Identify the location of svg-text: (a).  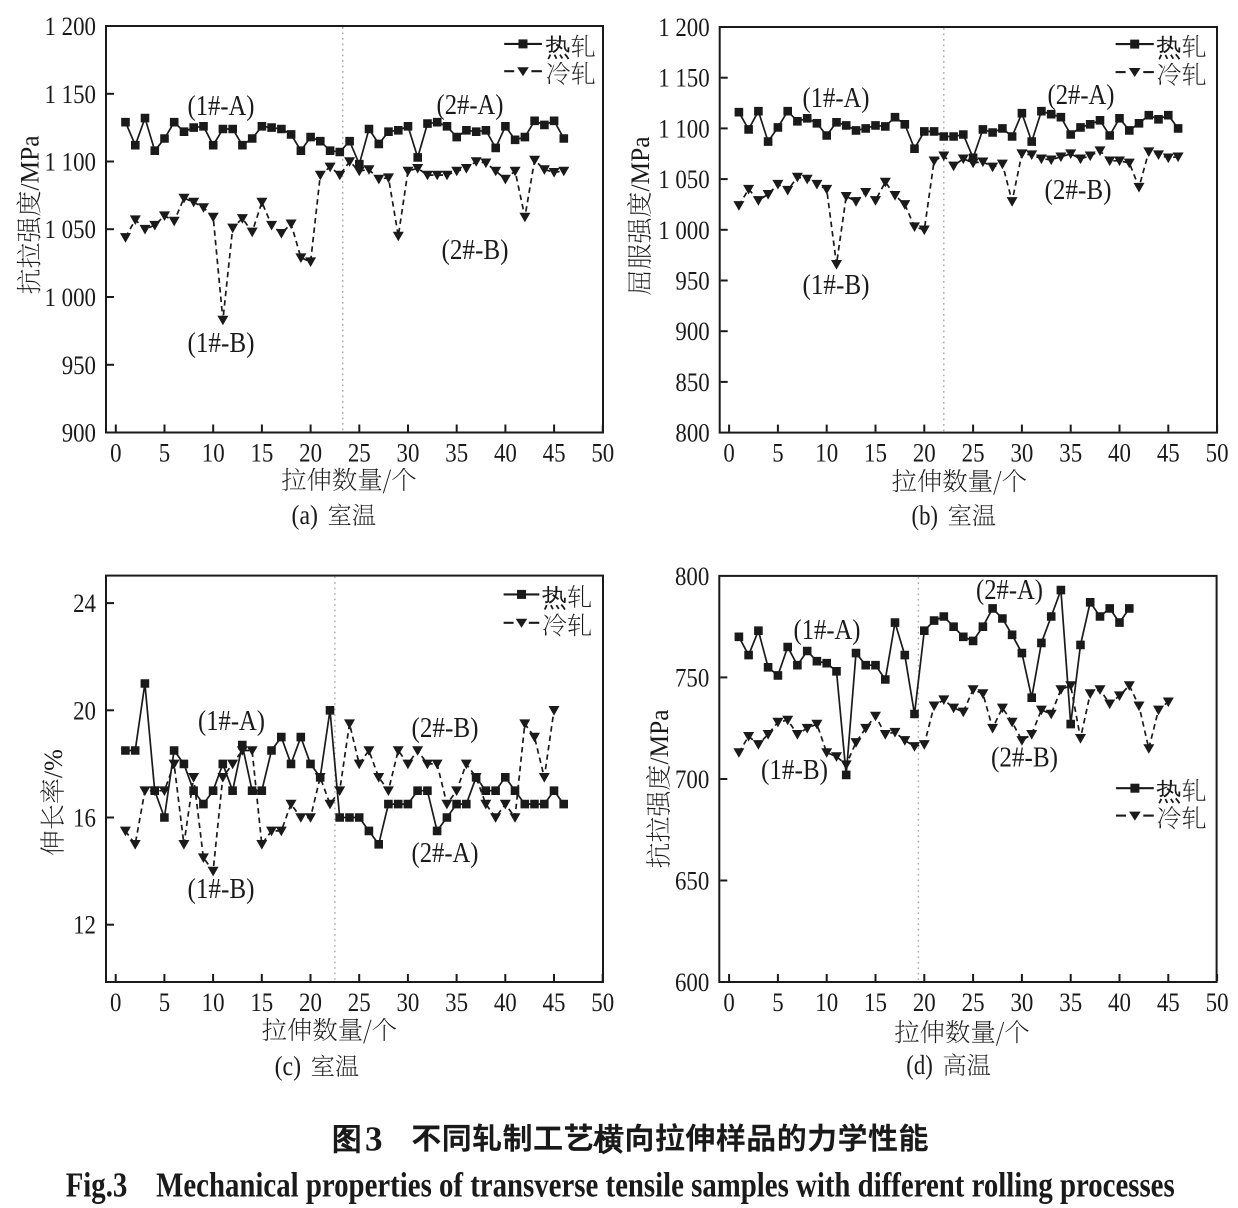
(305, 515).